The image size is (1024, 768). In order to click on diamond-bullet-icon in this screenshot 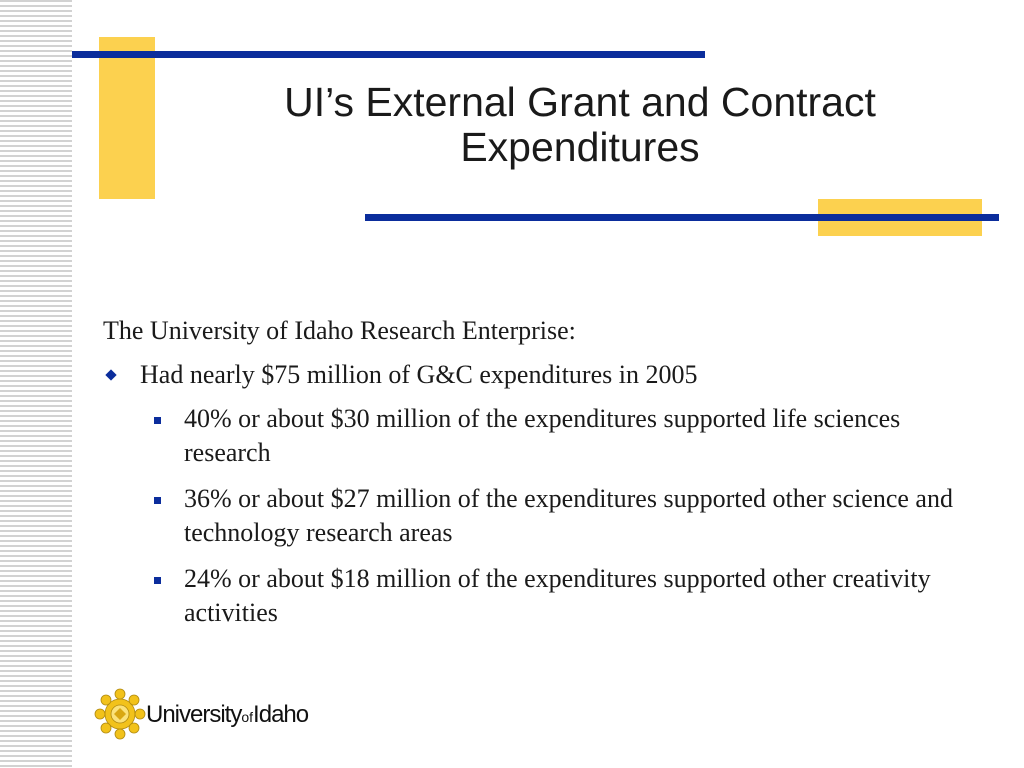, I will do `click(111, 375)`.